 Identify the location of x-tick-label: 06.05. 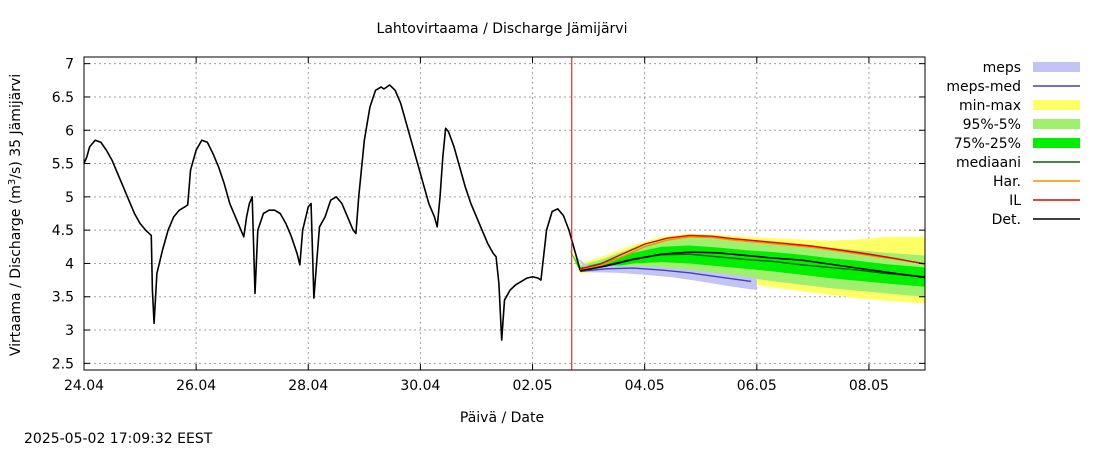
(757, 386).